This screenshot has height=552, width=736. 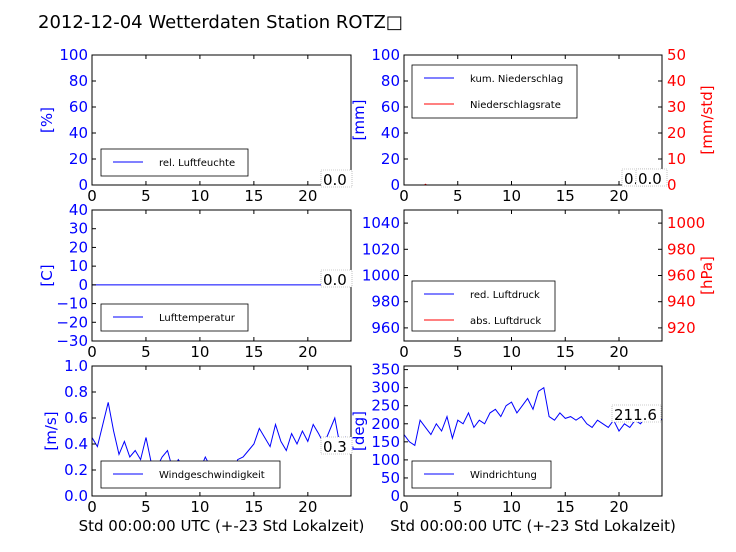 What do you see at coordinates (681, 302) in the screenshot?
I see `y2-tick-label: 940` at bounding box center [681, 302].